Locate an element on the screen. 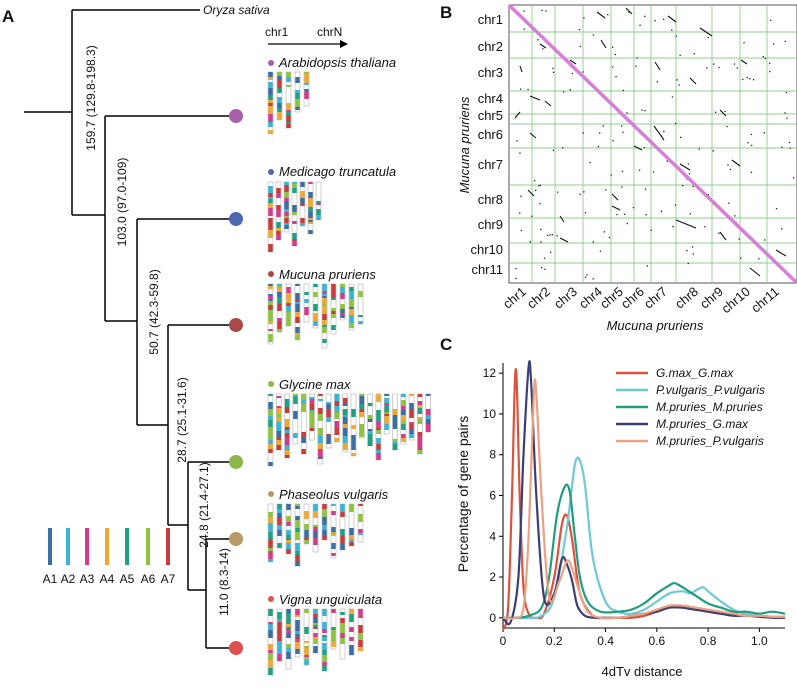 This screenshot has height=700, width=797. dotplot-x-tick-label: chr8 is located at coordinates (686, 298).